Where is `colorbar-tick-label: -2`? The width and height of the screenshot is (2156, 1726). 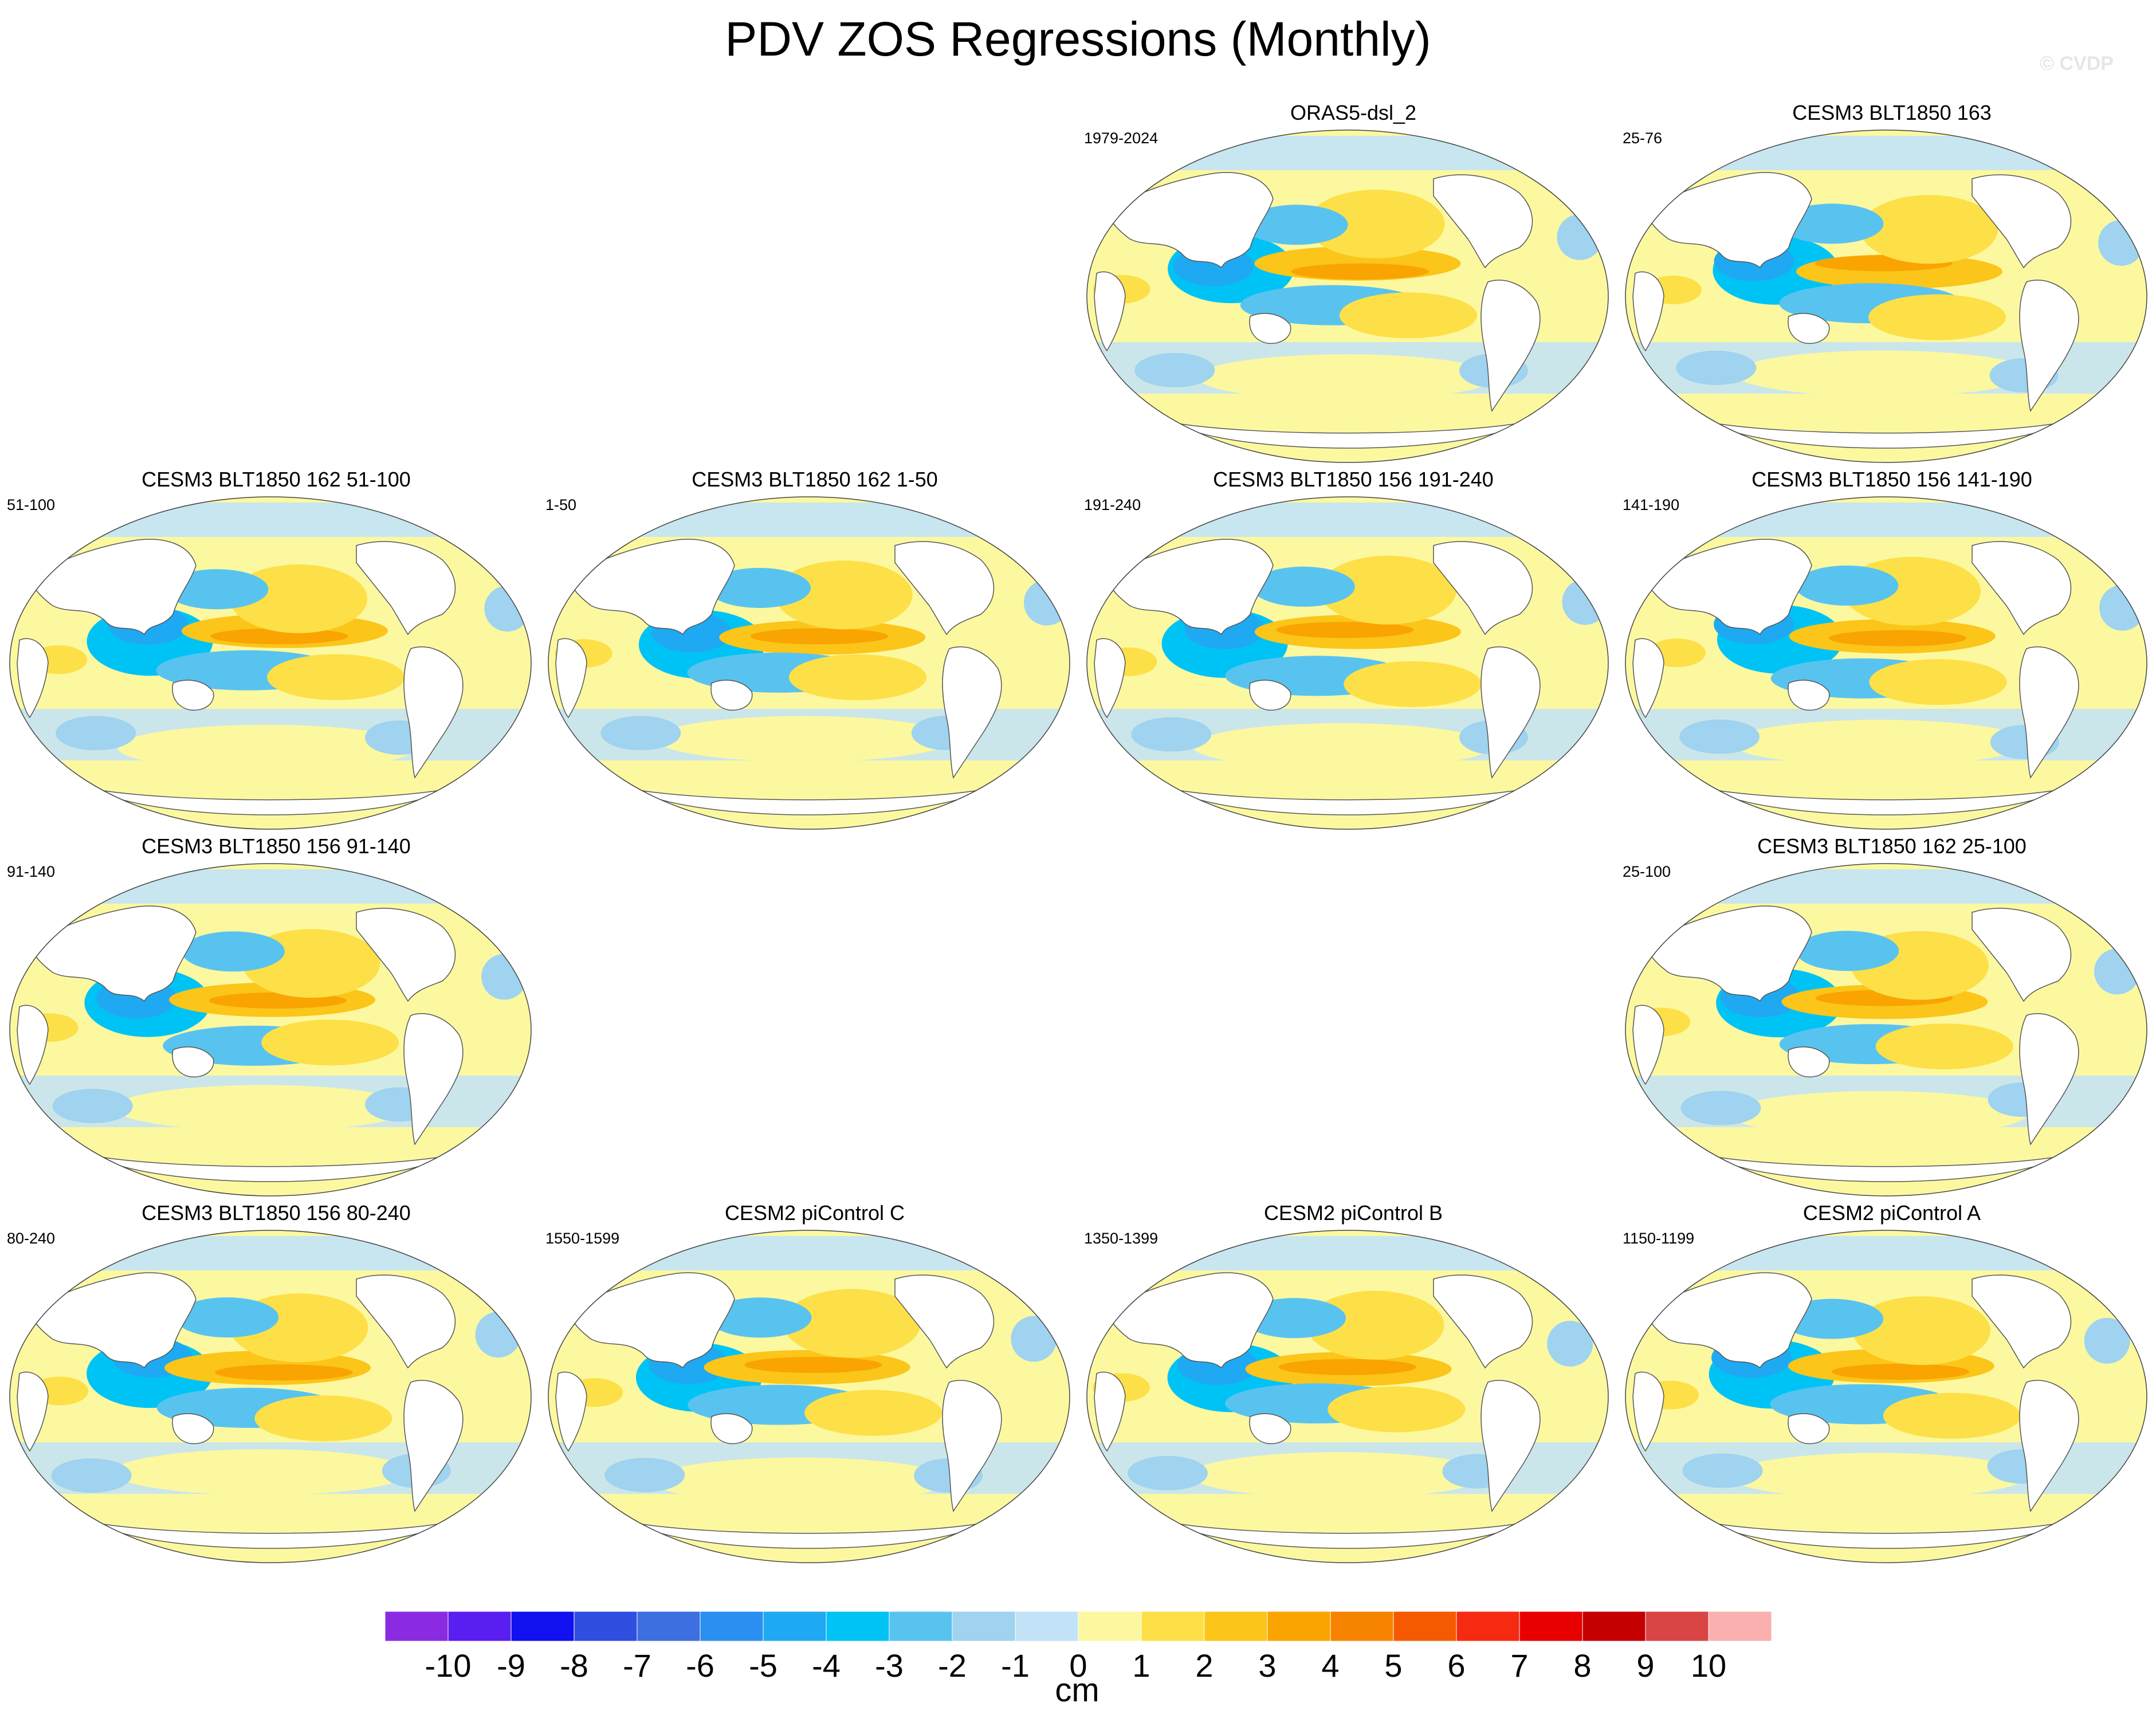 colorbar-tick-label: -2 is located at coordinates (952, 1666).